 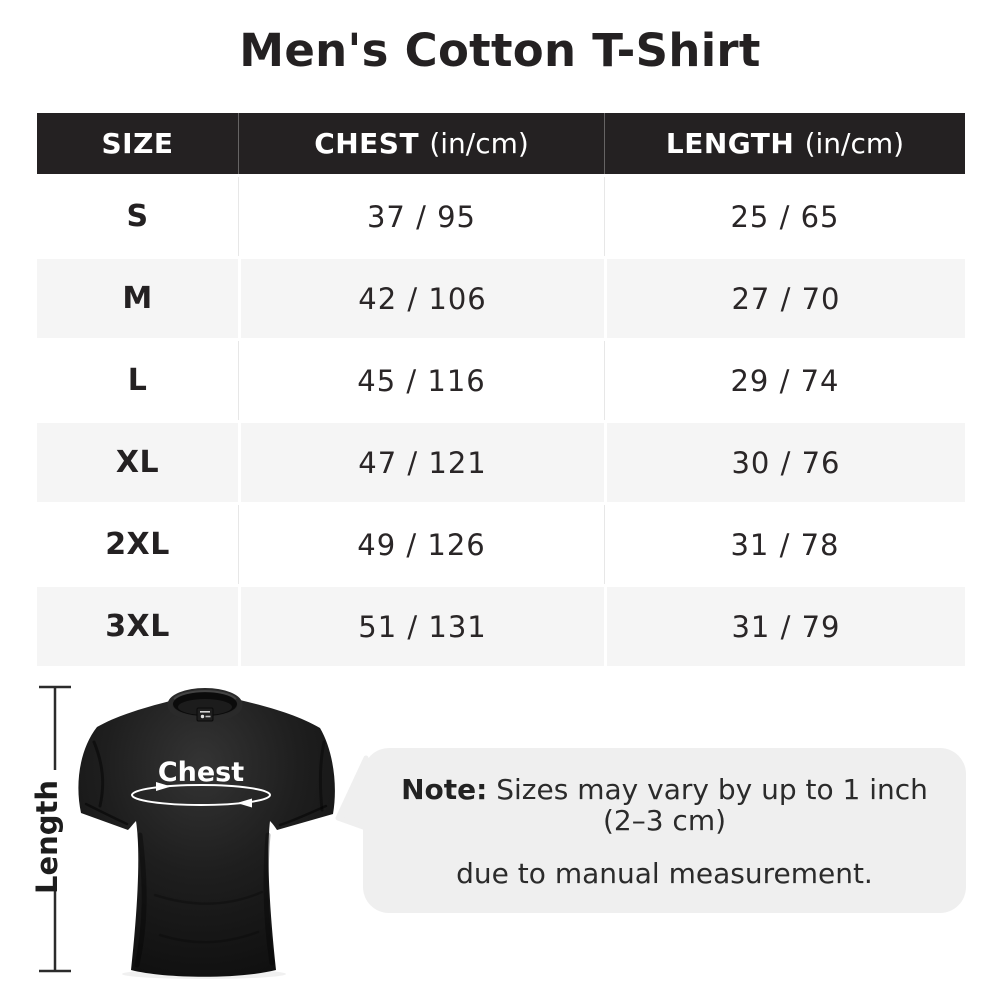 I want to click on cell-length: 27 / 70, so click(x=784, y=298).